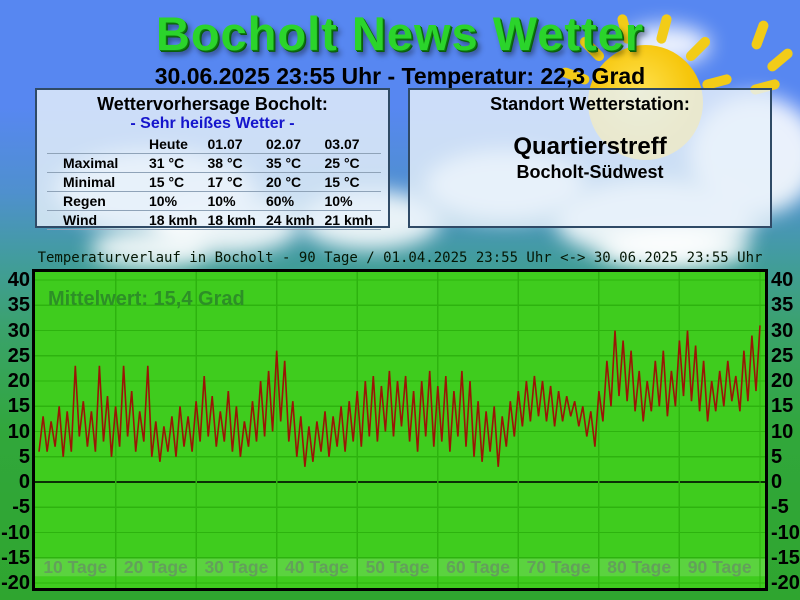 The height and width of the screenshot is (600, 800). I want to click on forecast-column-header: Heute, so click(176, 144).